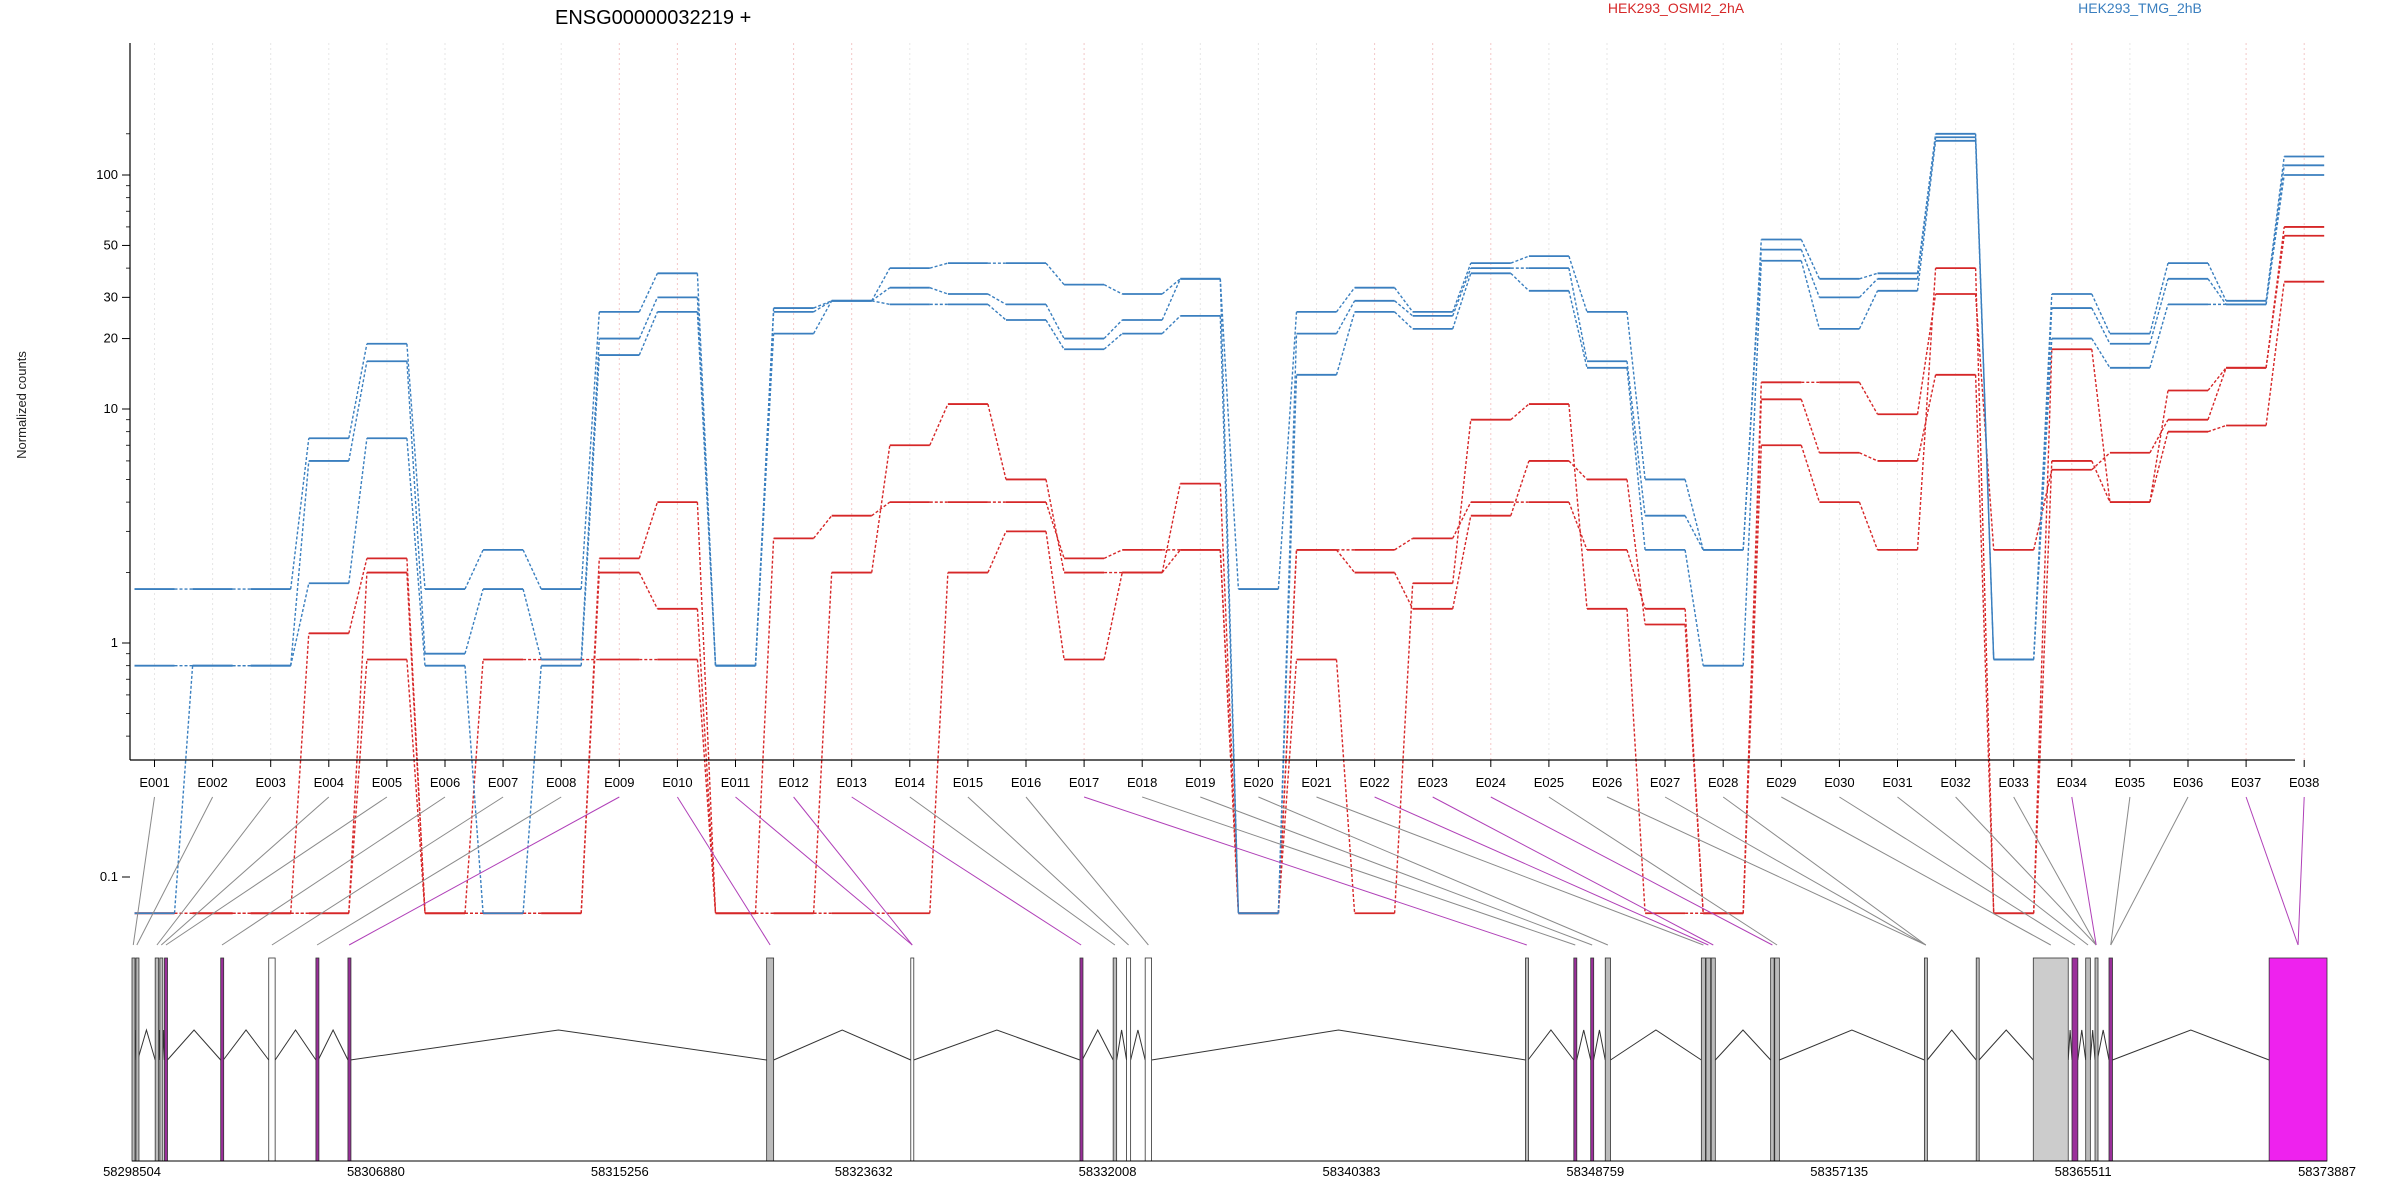 This screenshot has width=2400, height=1200. What do you see at coordinates (329, 782) in the screenshot?
I see `x-tick-label: E004` at bounding box center [329, 782].